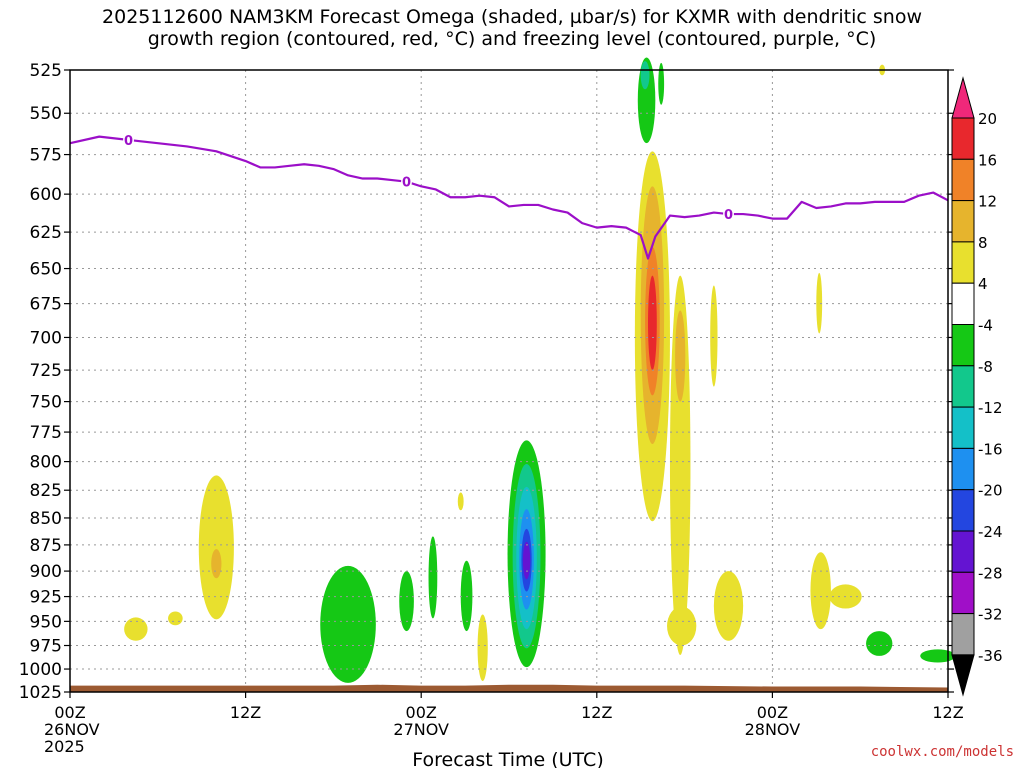  Describe the element at coordinates (977, 386) in the screenshot. I see `colorbar: 20 16 12 8 4 -4 -8 -12 -16 -20 -24 -28 -32 -36` at that location.